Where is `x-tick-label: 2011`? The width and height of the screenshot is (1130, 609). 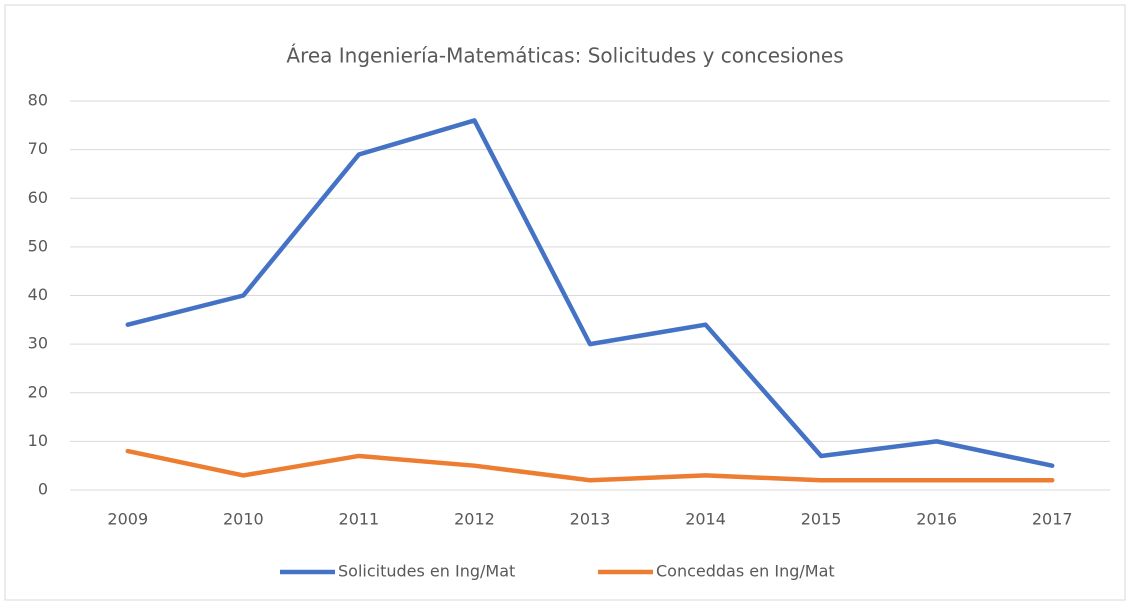
x-tick-label: 2011 is located at coordinates (359, 519).